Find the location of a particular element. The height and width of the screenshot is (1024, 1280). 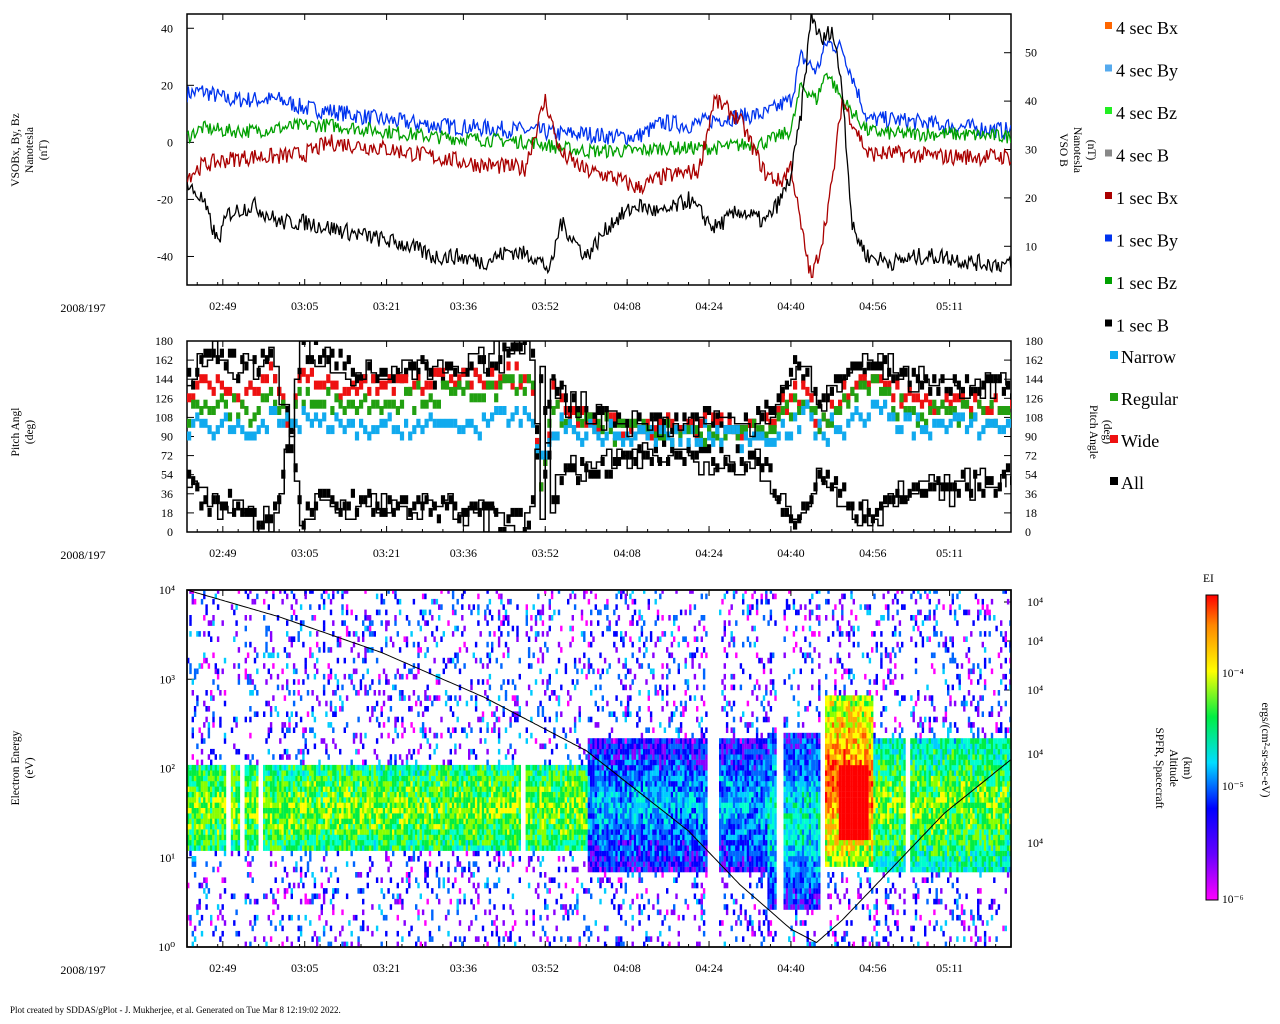

x-tick-label: 04:08 is located at coordinates (626, 306).